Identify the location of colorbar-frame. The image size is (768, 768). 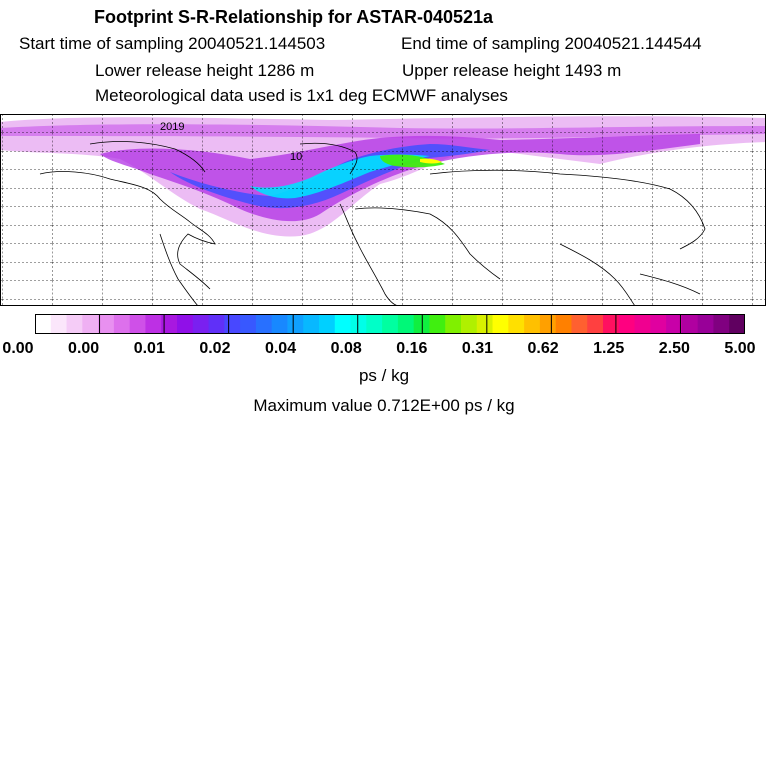
(390, 324).